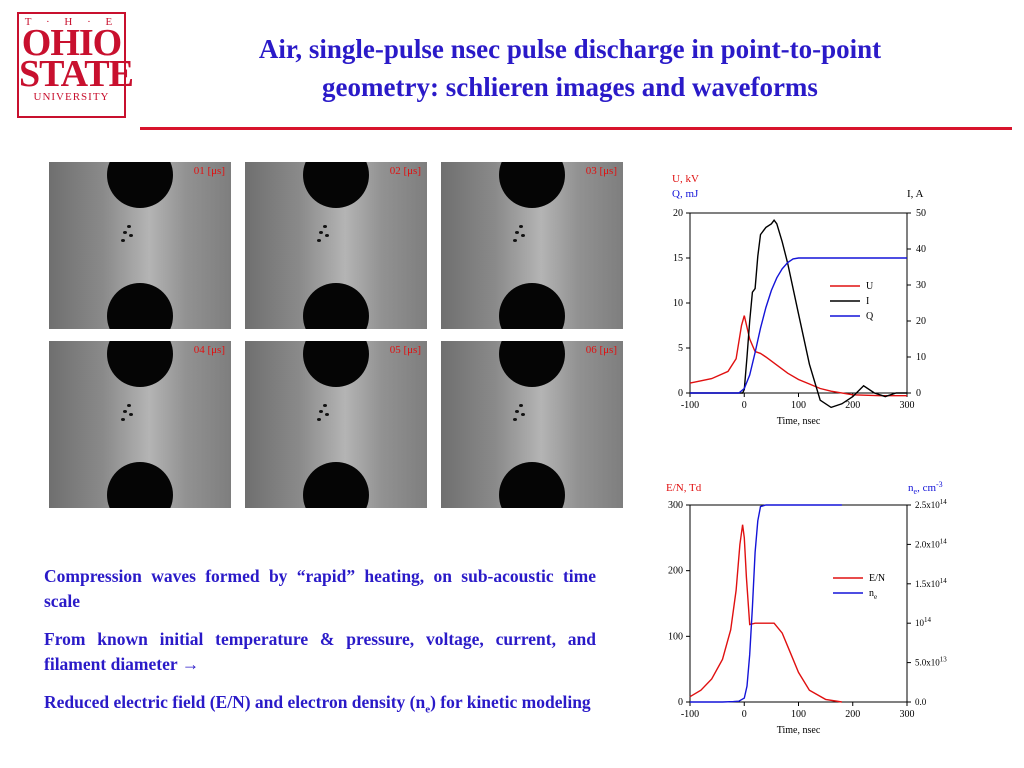 The height and width of the screenshot is (768, 1024). What do you see at coordinates (576, 128) in the screenshot?
I see `title-divider` at bounding box center [576, 128].